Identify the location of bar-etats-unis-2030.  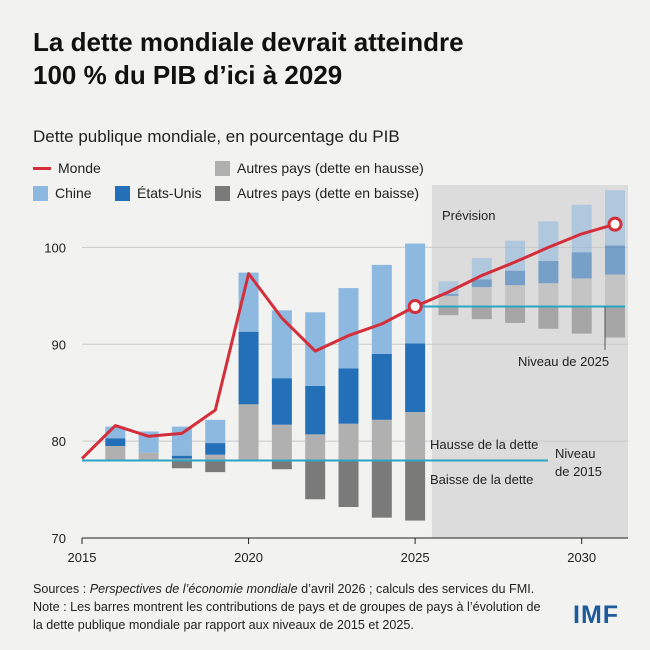
(581, 265).